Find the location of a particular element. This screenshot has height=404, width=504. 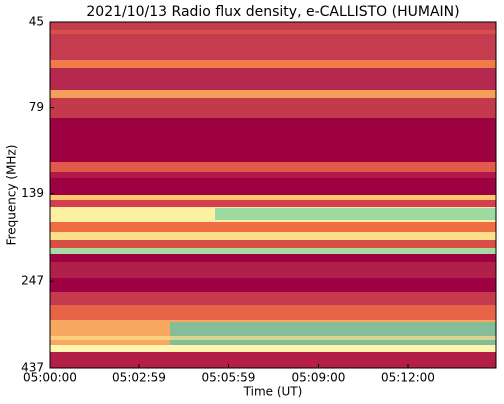

y-tick-label: 437 is located at coordinates (32, 368).